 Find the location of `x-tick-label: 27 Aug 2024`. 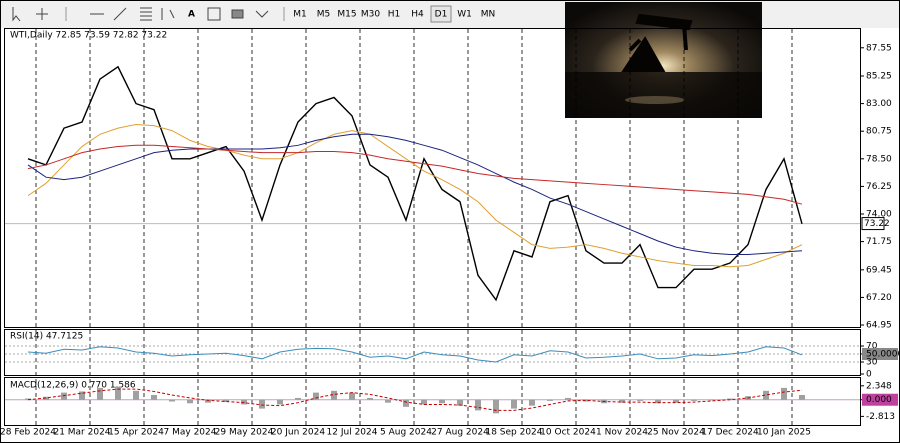

x-tick-label: 27 Aug 2024 is located at coordinates (460, 433).